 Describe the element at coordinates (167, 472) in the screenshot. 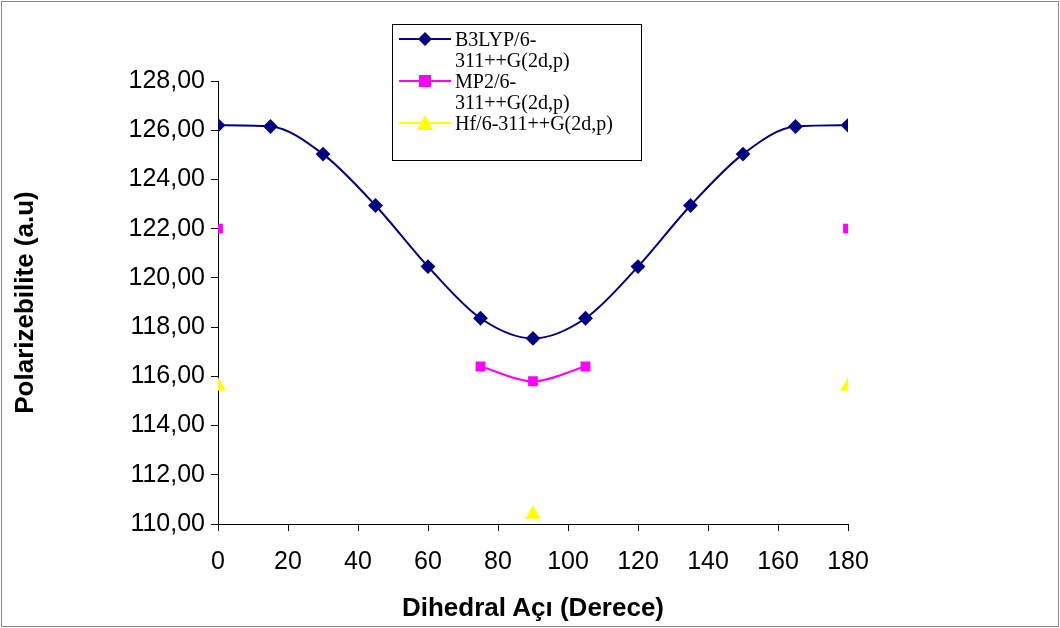

I see `y-tick-label: 112,00` at that location.